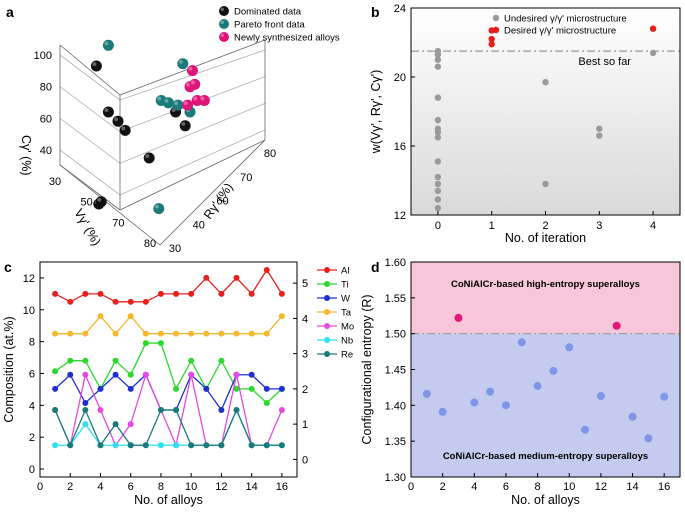 The image size is (685, 514). What do you see at coordinates (305, 319) in the screenshot?
I see `y-tick-label-right: 4` at bounding box center [305, 319].